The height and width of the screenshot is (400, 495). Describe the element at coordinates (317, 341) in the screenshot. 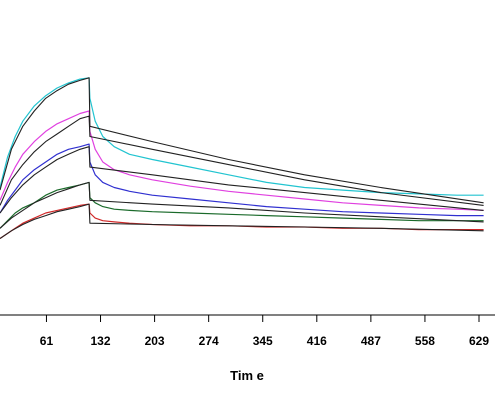

I see `x-tick-label: 416` at that location.